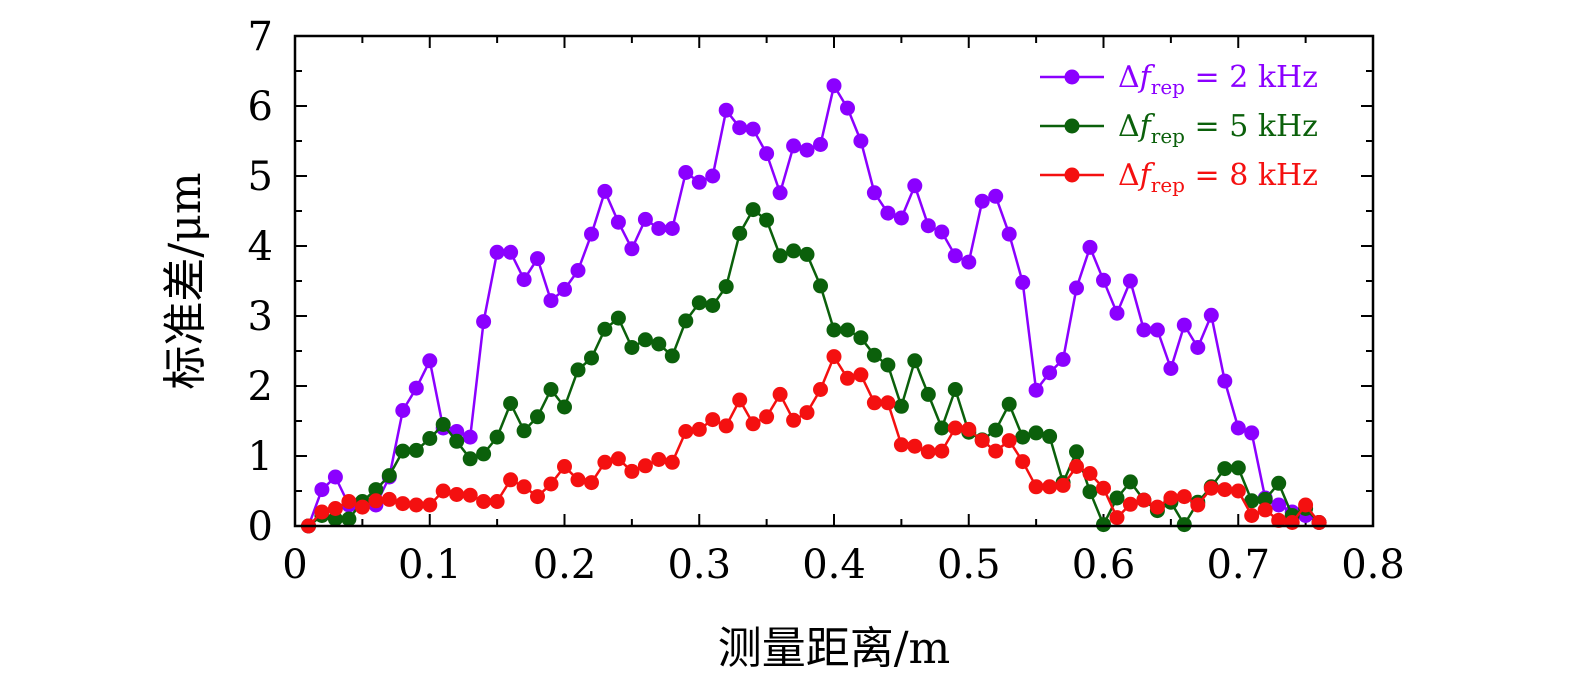  Describe the element at coordinates (1218, 128) in the screenshot. I see `legend-label: Δfrep = 5 kHz` at that location.